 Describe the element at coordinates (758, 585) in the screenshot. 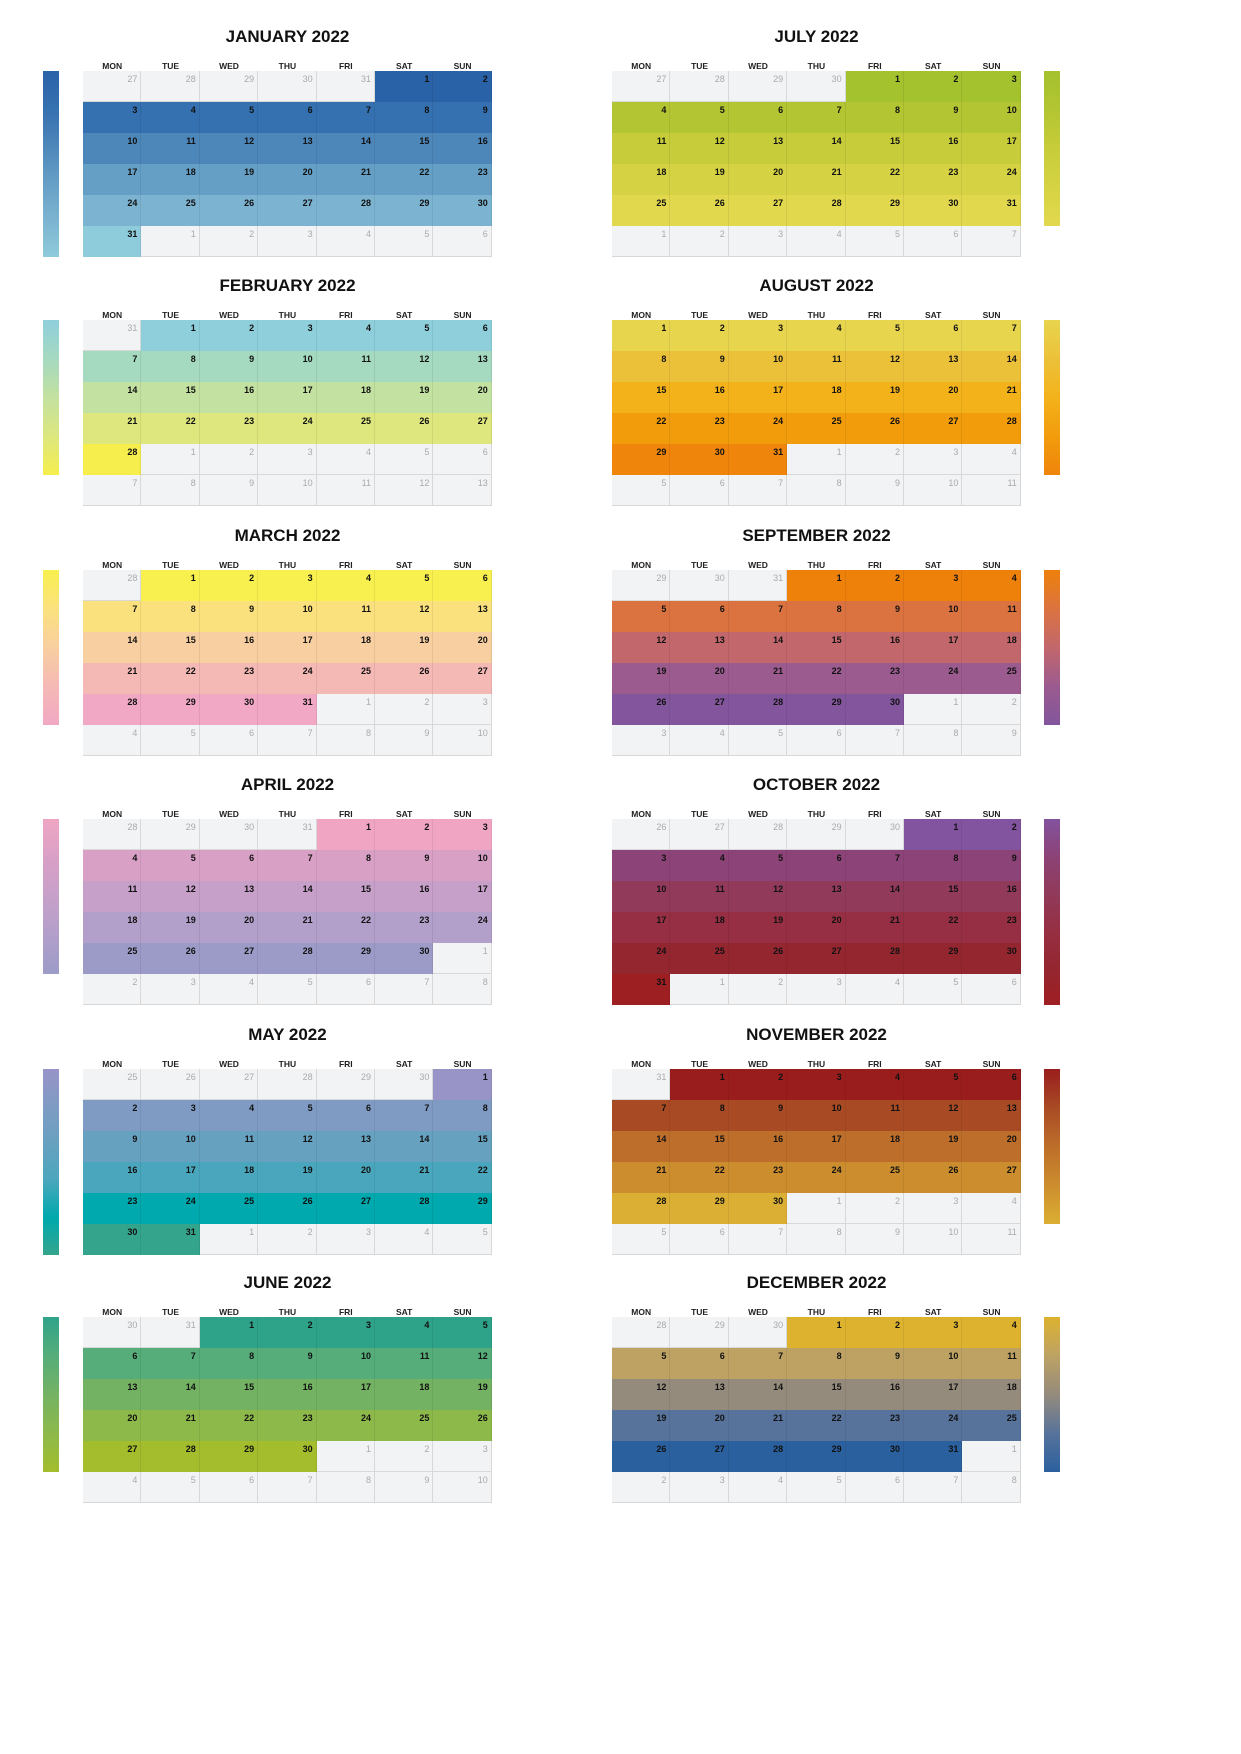

I see `adjacent-month-day-cell: 31` at that location.